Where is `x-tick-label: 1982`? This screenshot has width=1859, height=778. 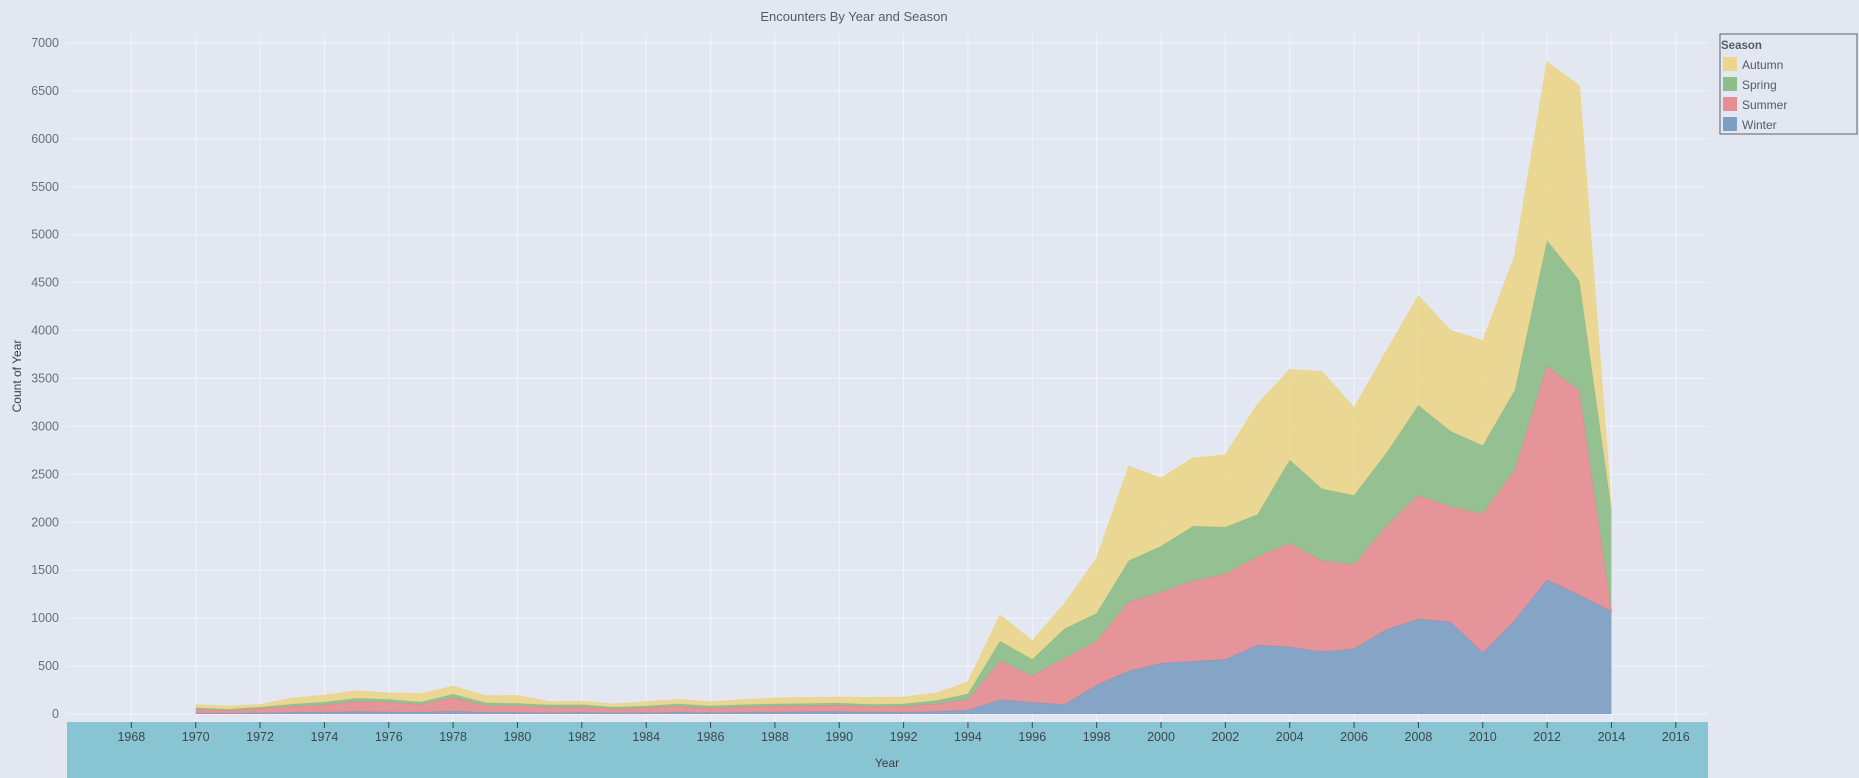
x-tick-label: 1982 is located at coordinates (582, 737).